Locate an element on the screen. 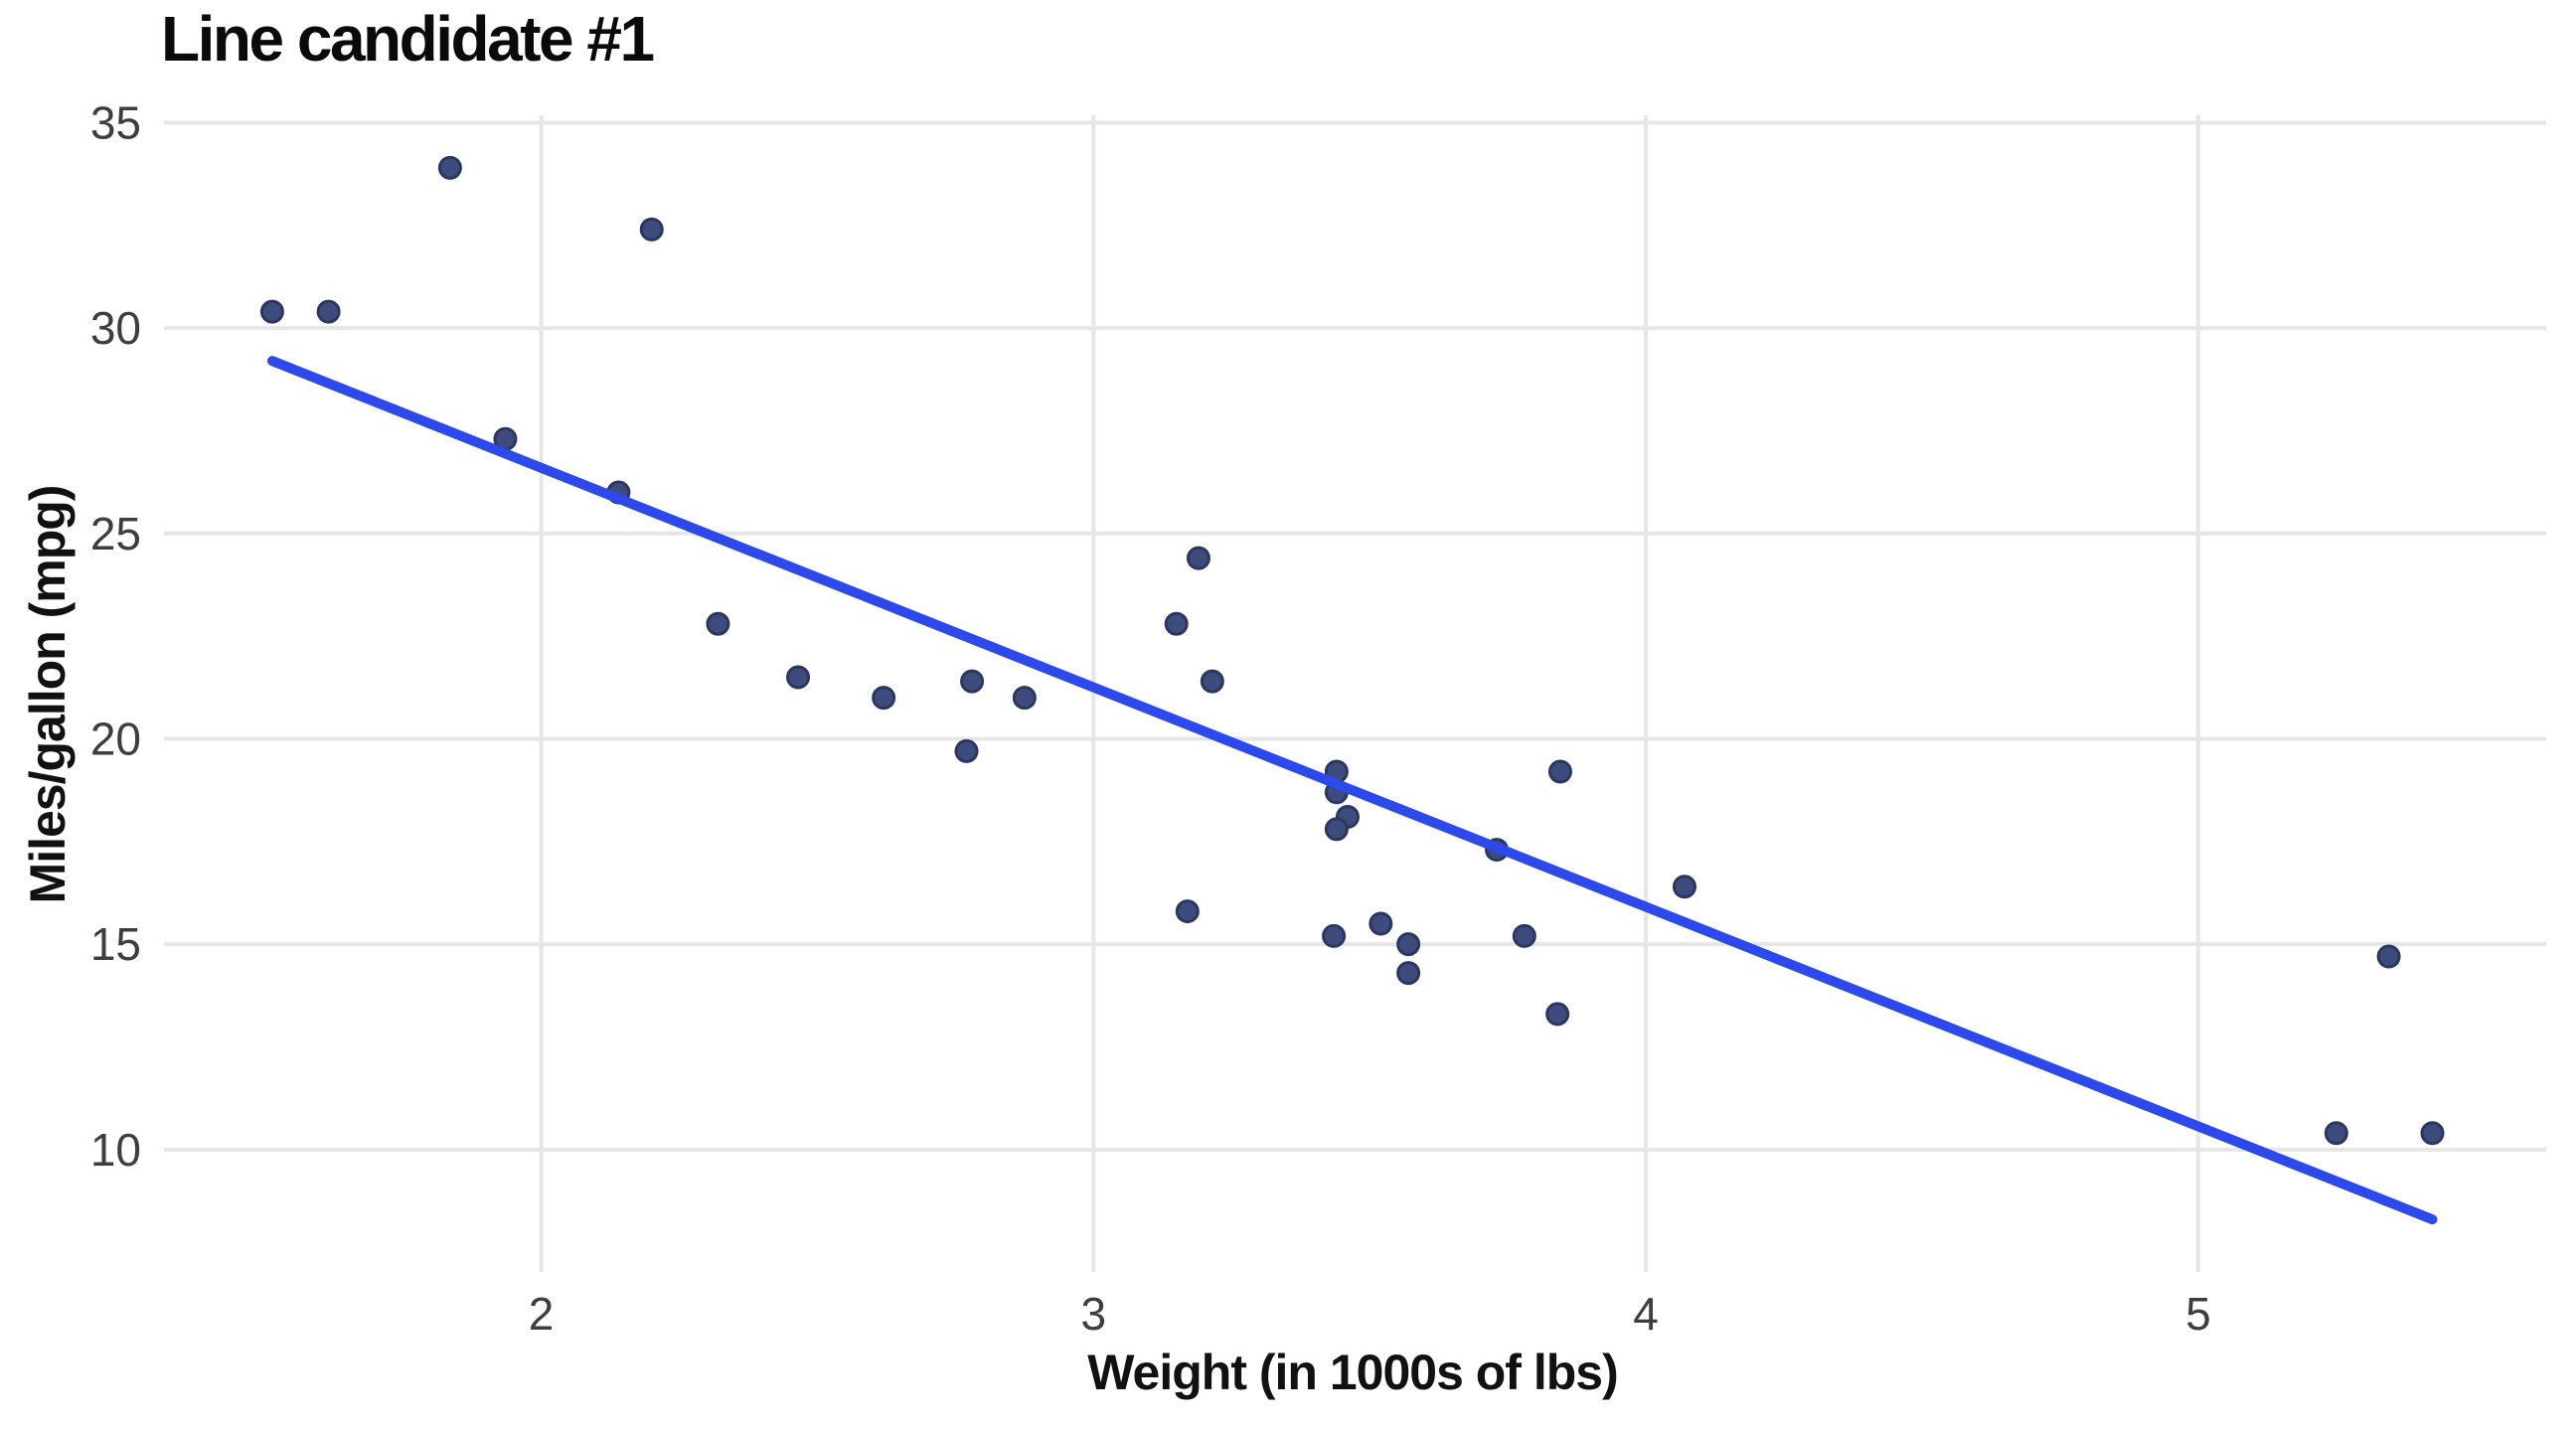 The height and width of the screenshot is (1431, 2576). x-tick-label: 5 is located at coordinates (2198, 1314).